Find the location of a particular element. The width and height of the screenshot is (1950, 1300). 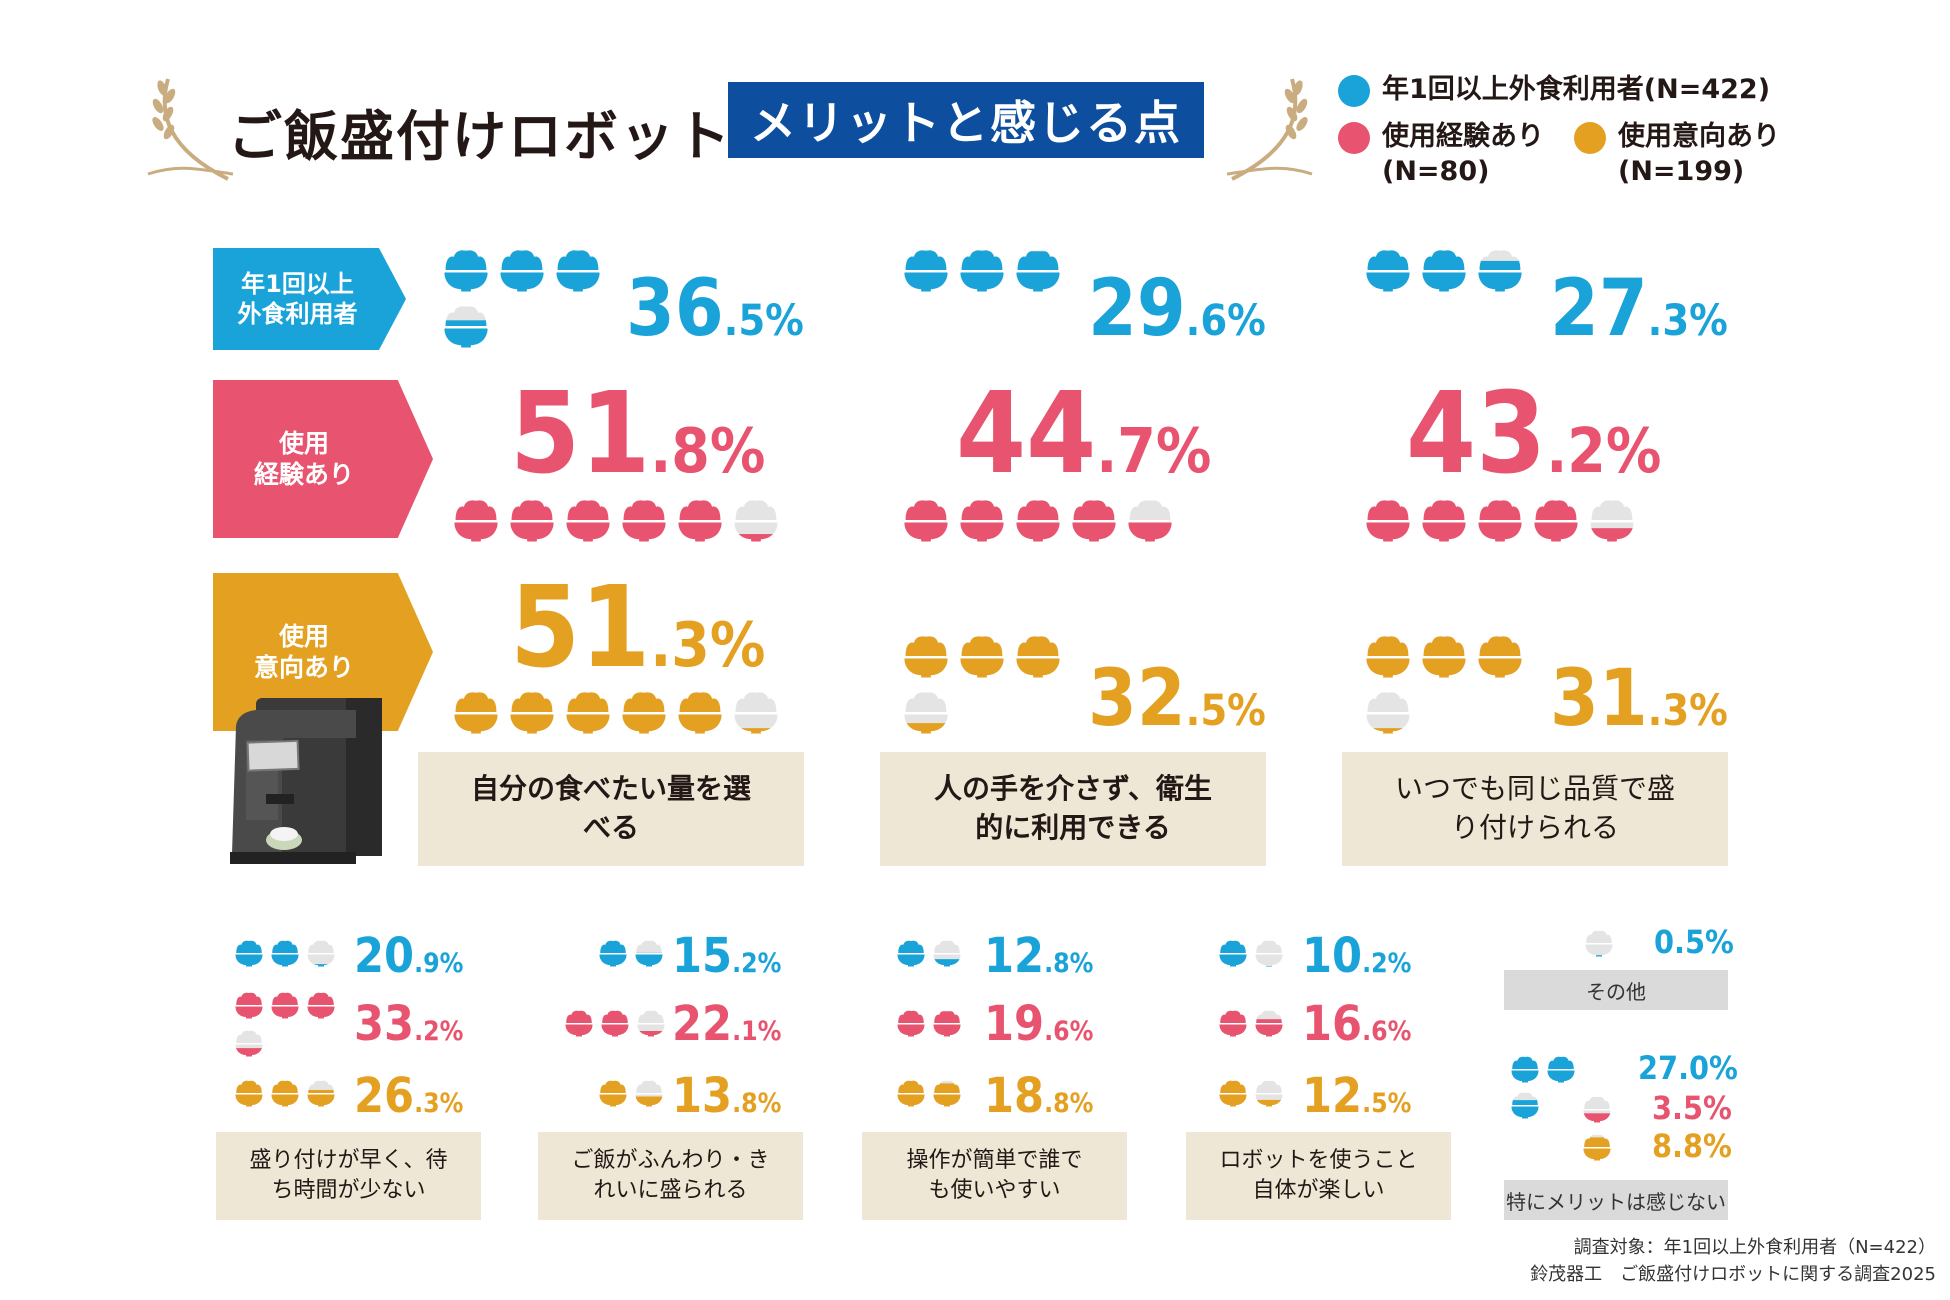

category-label-top0: 自分の食べたい量を選べる is located at coordinates (611, 809).